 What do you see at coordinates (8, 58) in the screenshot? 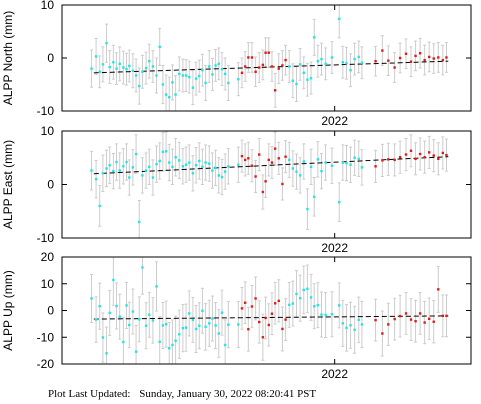
I see `y-axis-label: ALPP North (mm)` at bounding box center [8, 58].